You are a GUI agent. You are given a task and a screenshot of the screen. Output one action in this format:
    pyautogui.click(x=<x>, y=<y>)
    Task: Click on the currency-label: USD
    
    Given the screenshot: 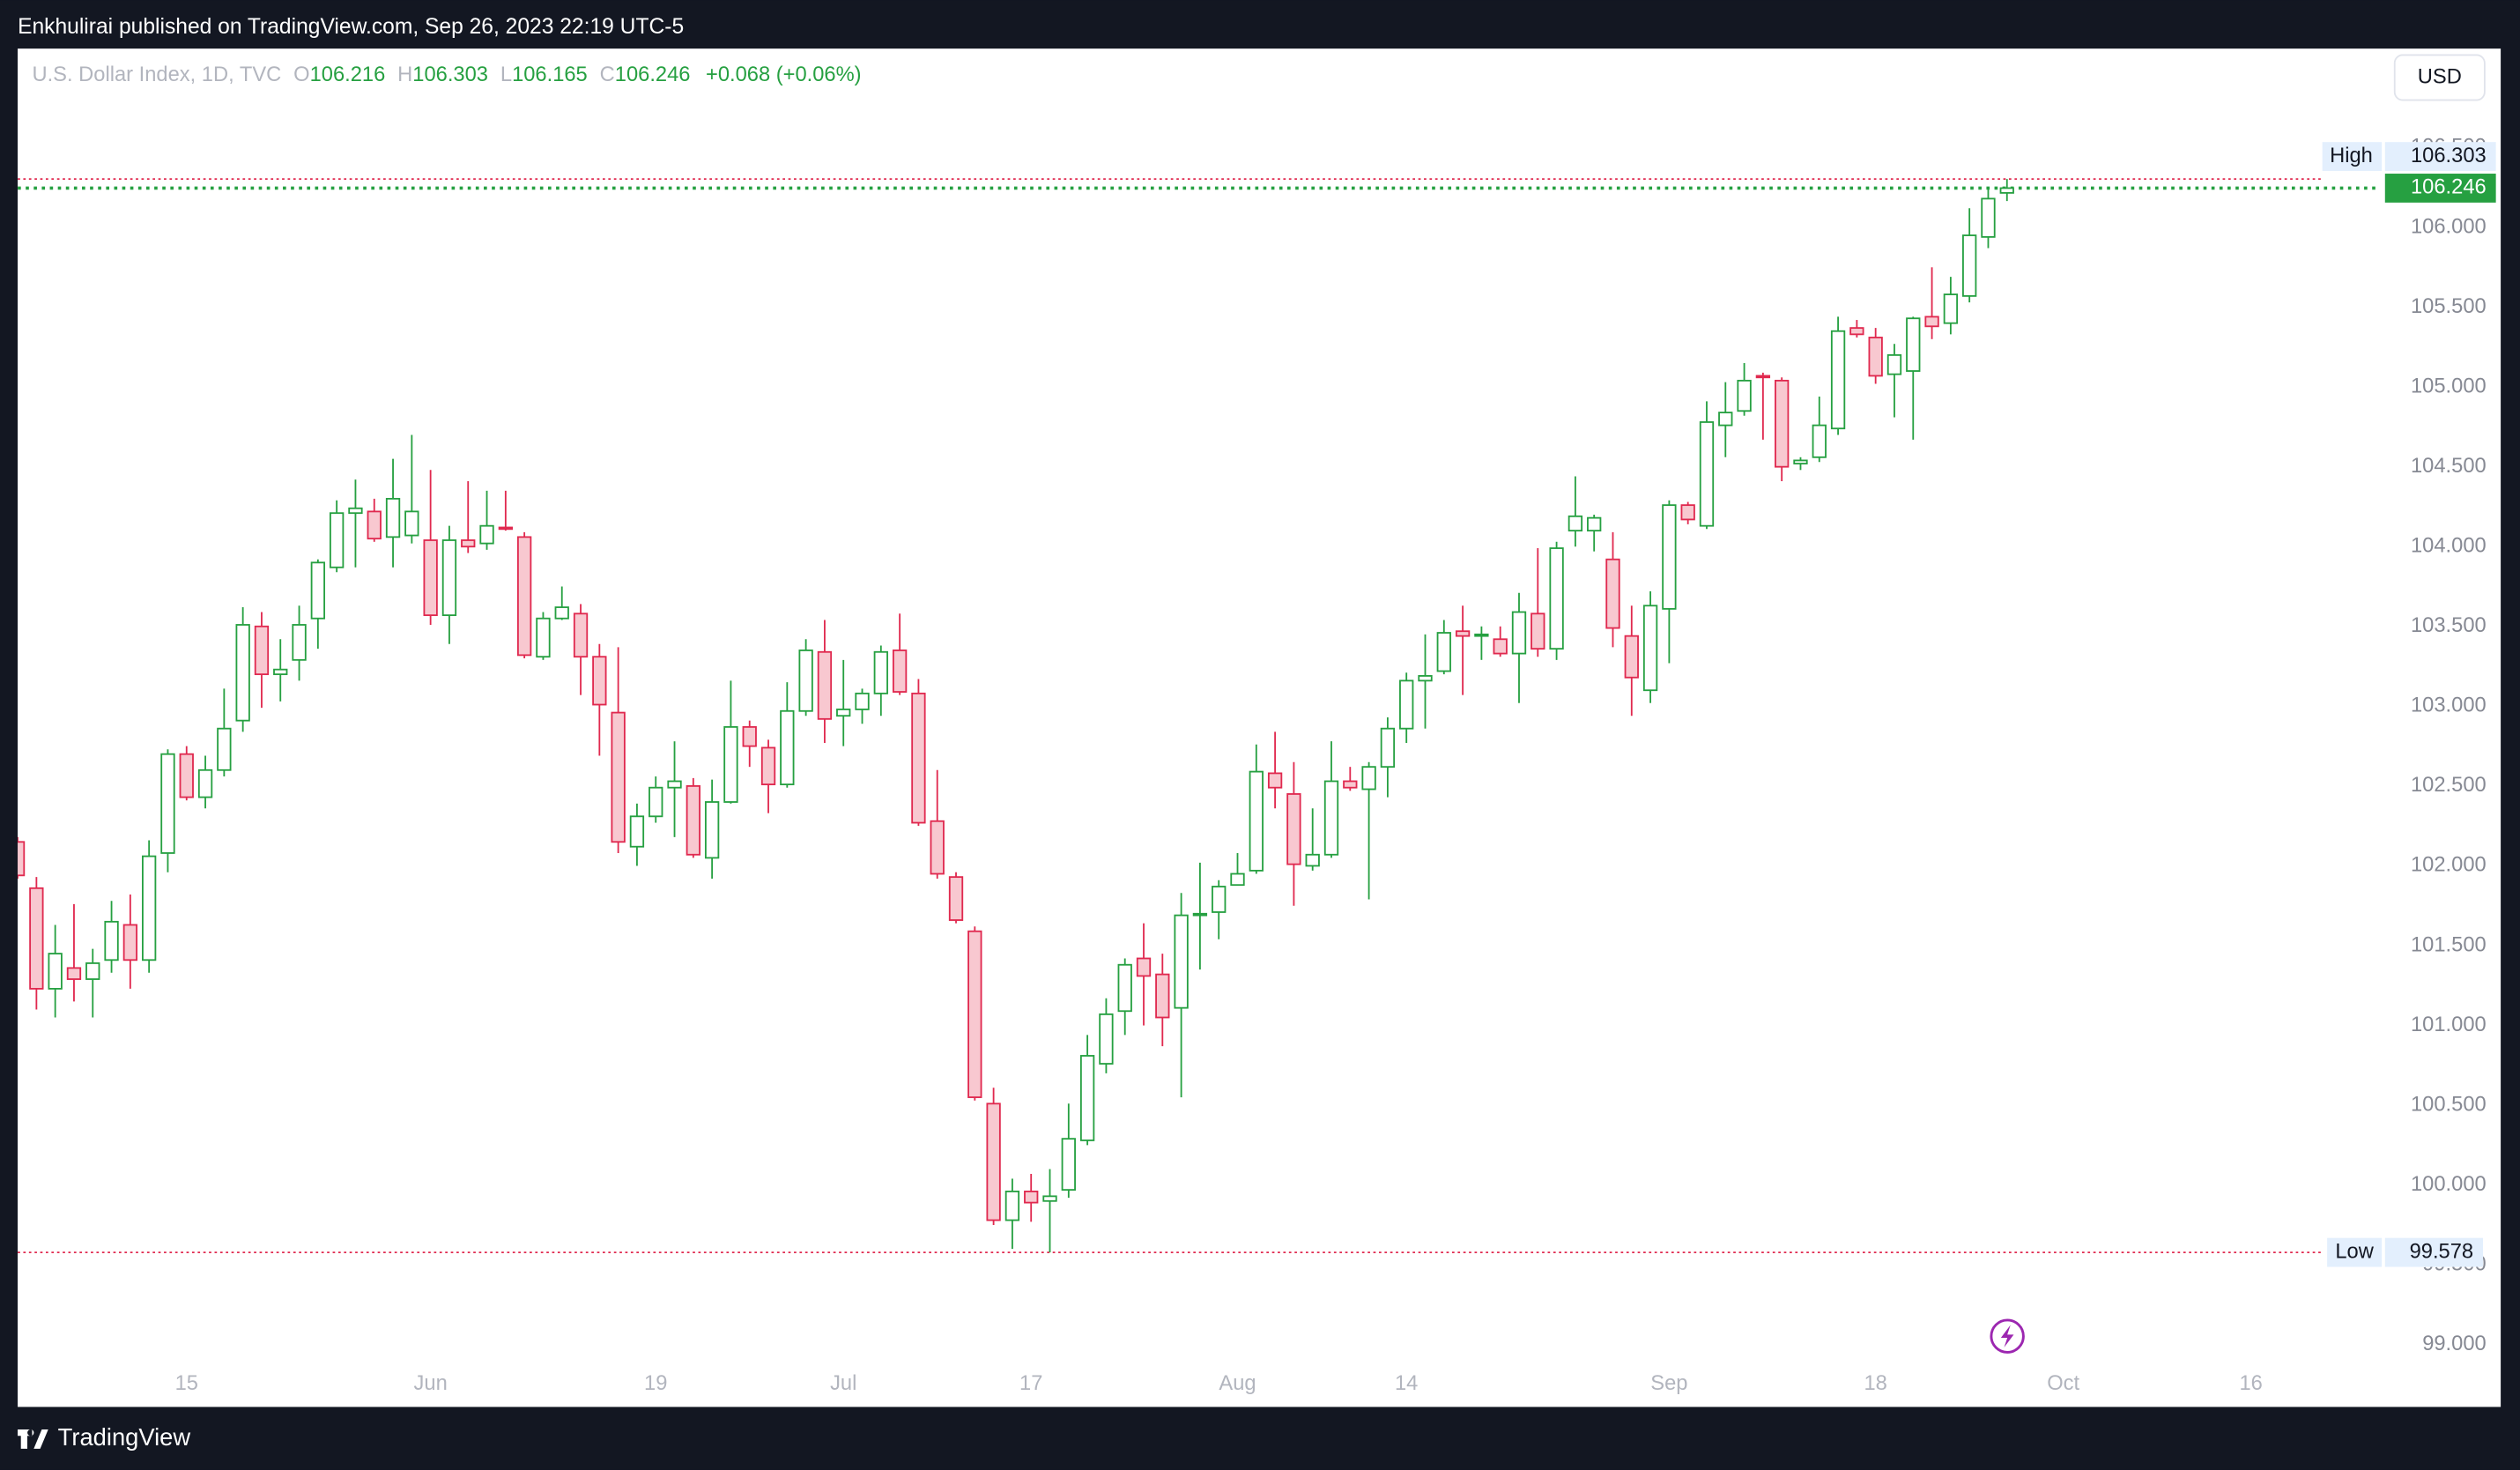 What is the action you would take?
    pyautogui.click(x=2440, y=76)
    